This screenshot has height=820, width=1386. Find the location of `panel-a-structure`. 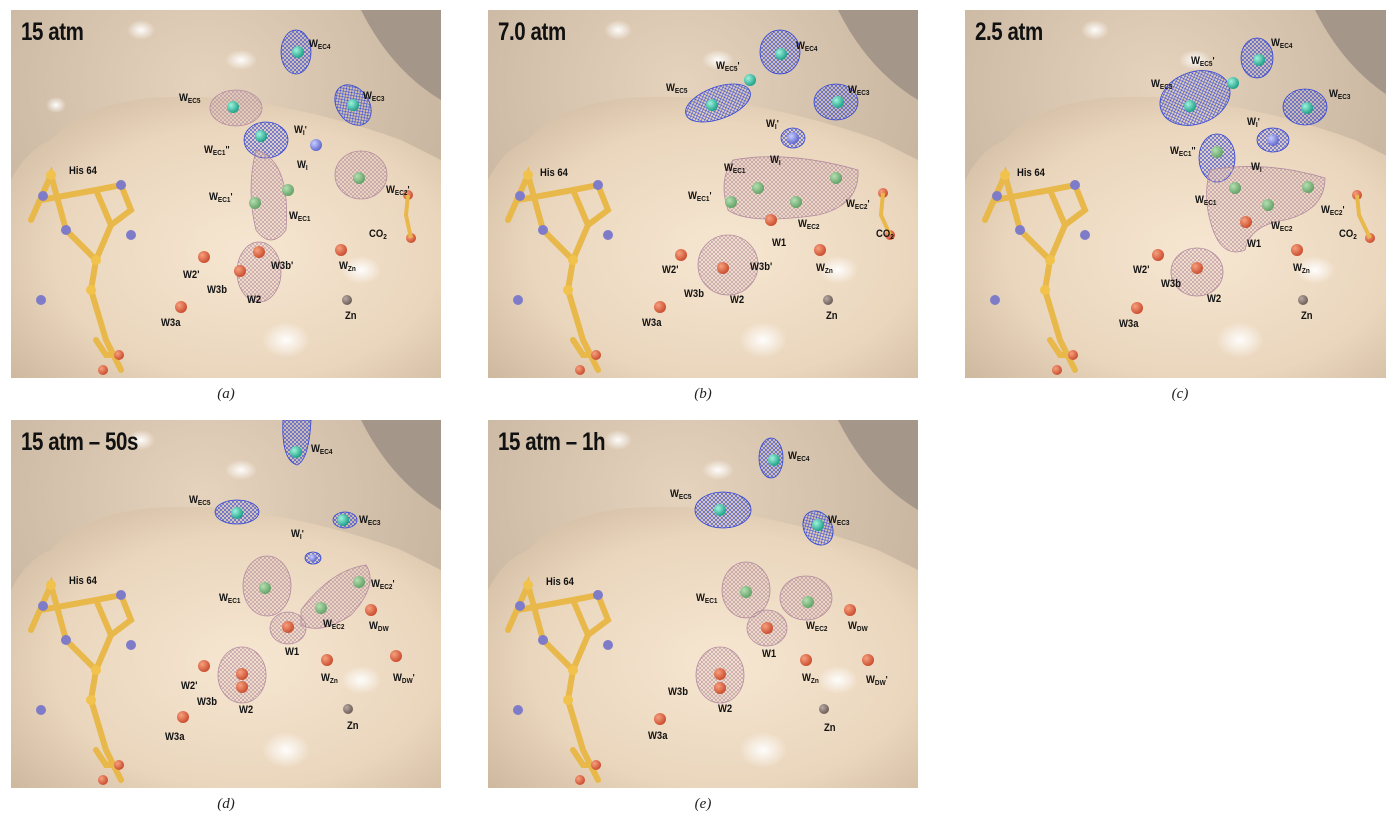

panel-a-structure is located at coordinates (226, 194).